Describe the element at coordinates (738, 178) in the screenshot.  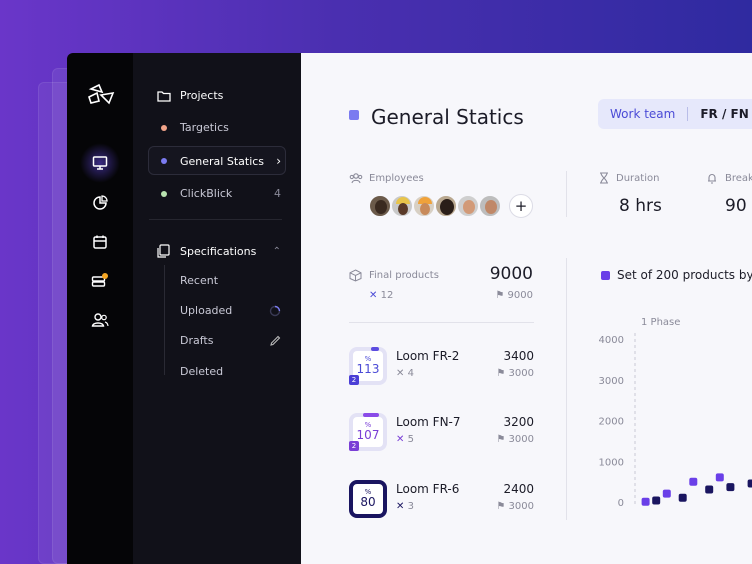
I see `break-label: Break` at that location.